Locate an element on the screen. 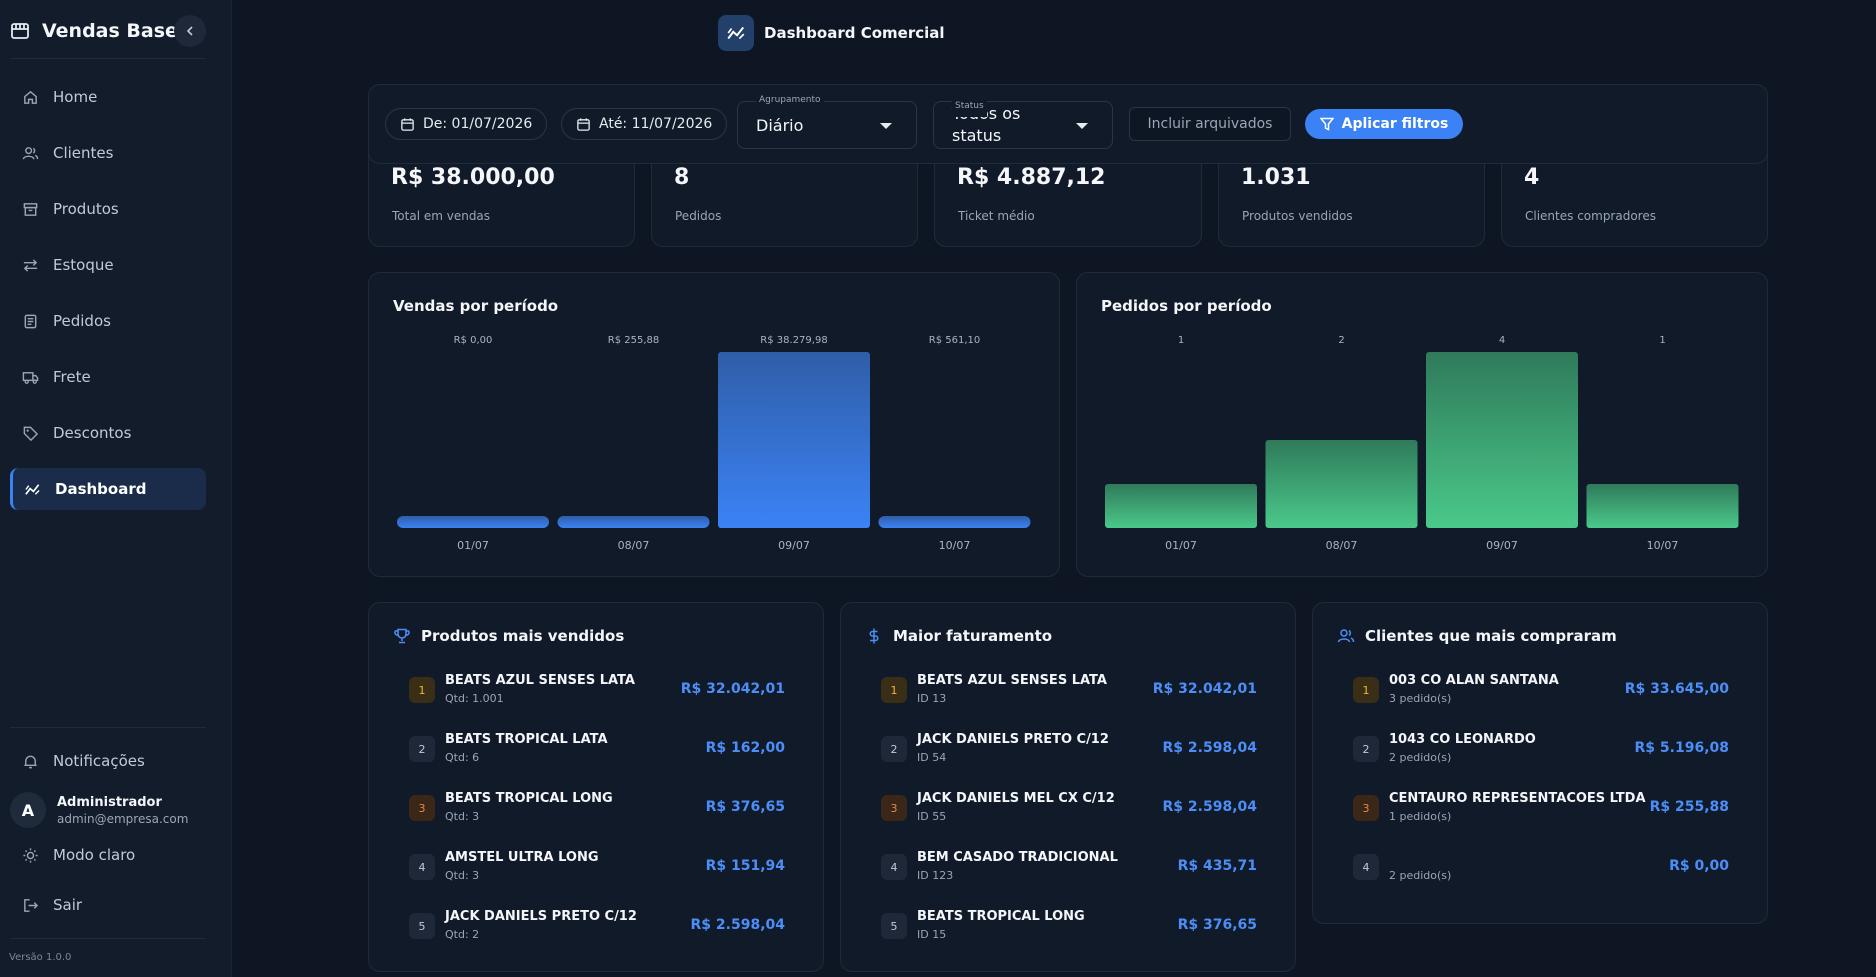 The image size is (1876, 977). list-item: 4 BEM CASADO TRADICIONAL ID 123 R$ 435,71 is located at coordinates (1069, 868).